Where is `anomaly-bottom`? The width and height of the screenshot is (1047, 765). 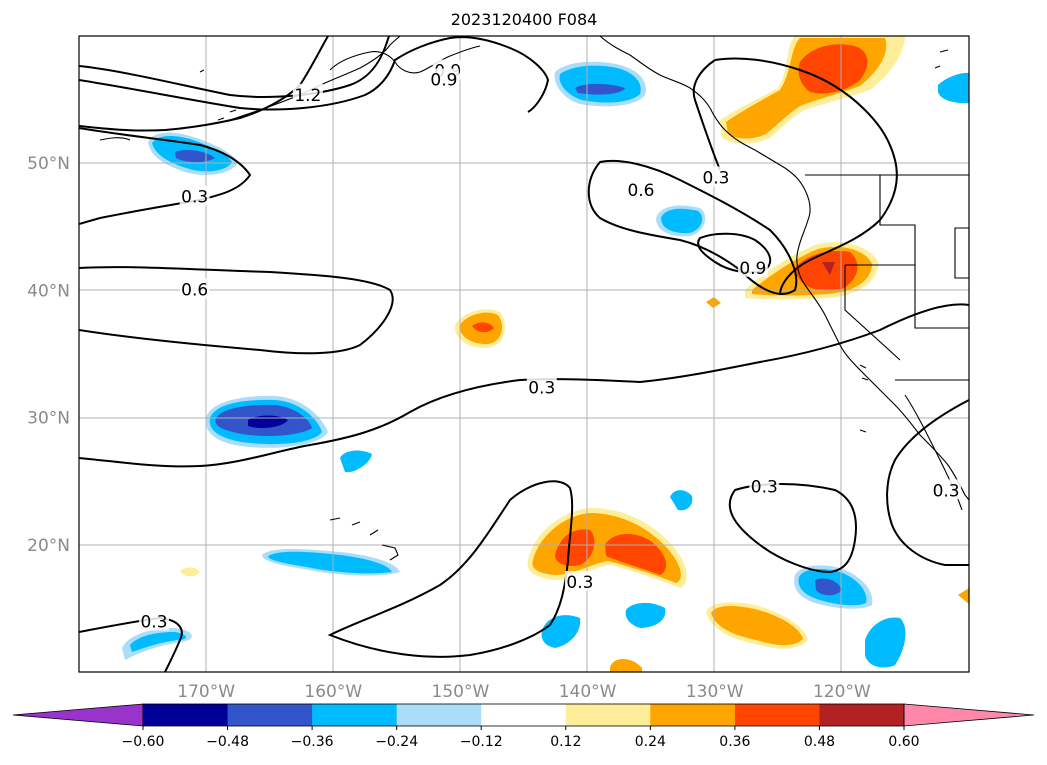
anomaly-bottom is located at coordinates (626, 665).